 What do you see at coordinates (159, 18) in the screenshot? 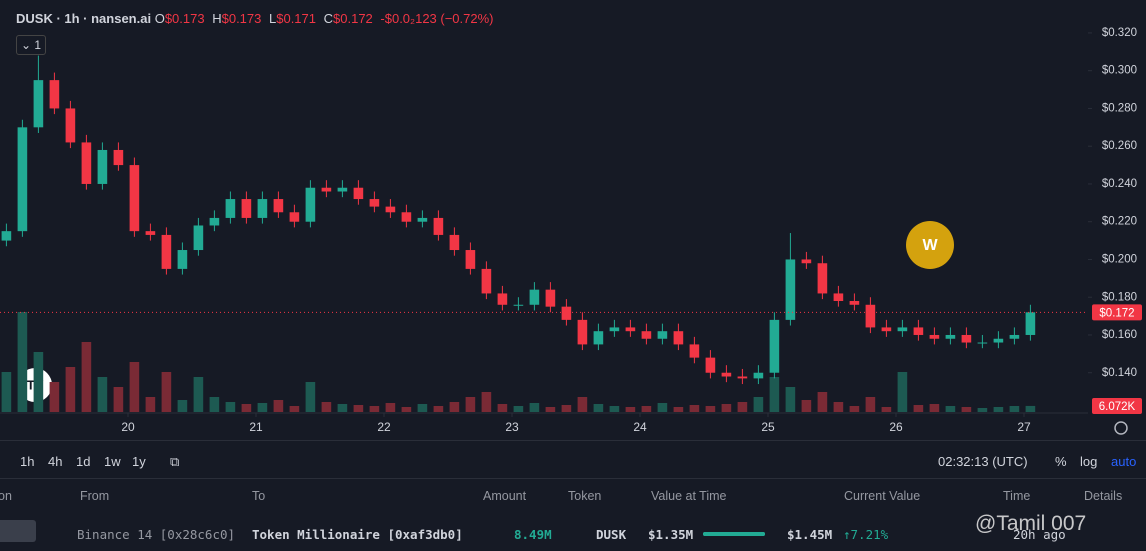
I see `o-key: O` at bounding box center [159, 18].